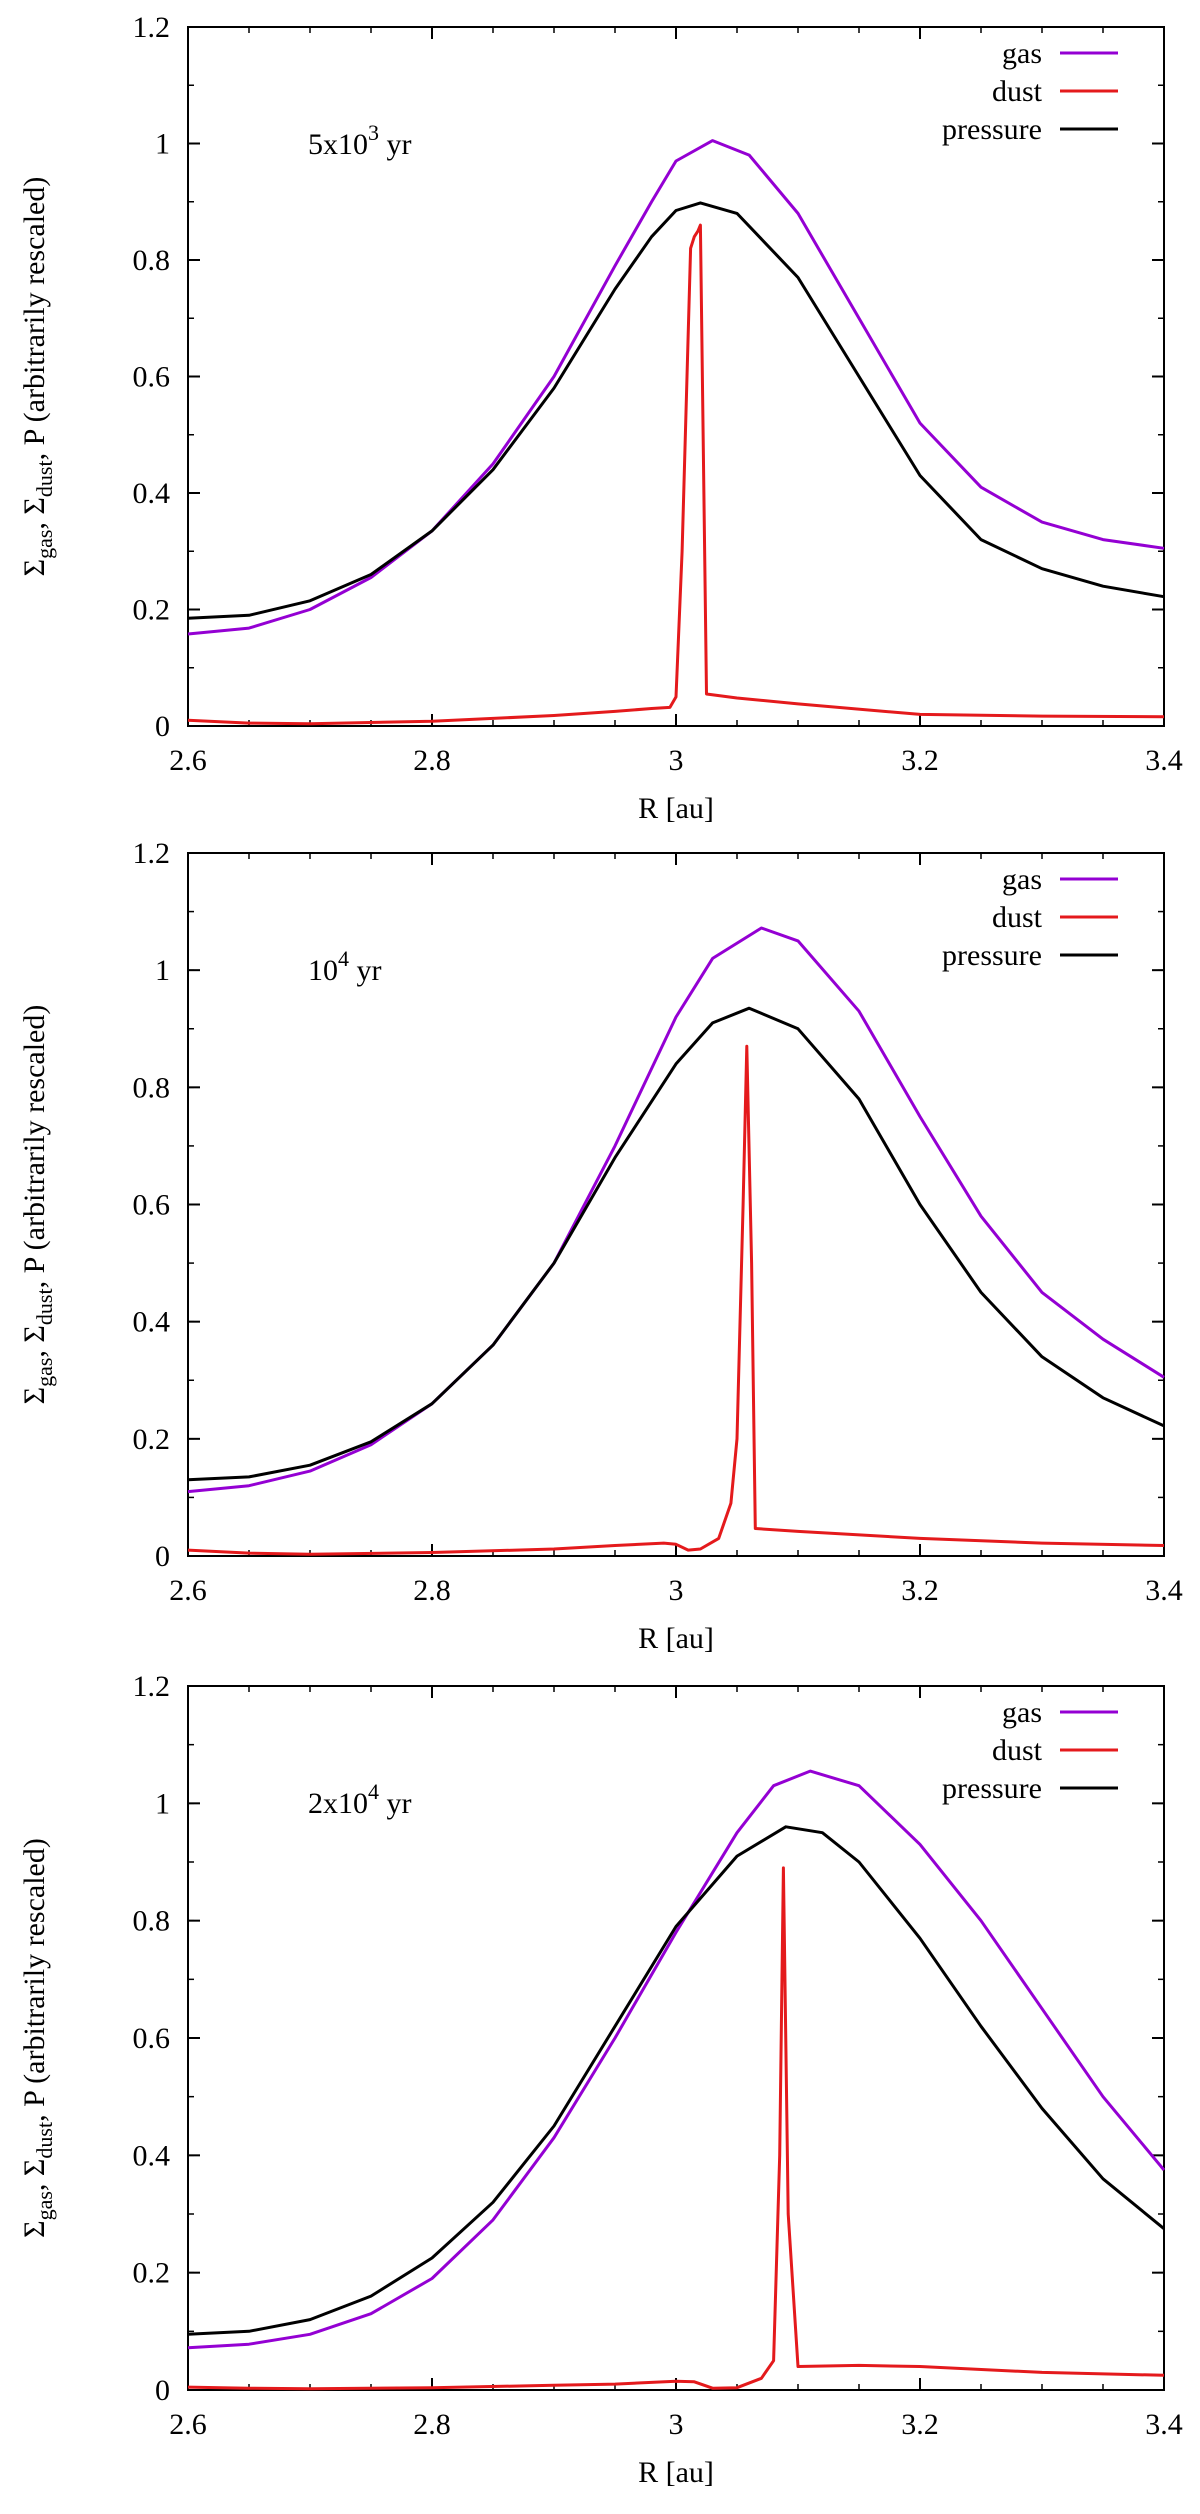  I want to click on series-line-pressure, so click(676, 410).